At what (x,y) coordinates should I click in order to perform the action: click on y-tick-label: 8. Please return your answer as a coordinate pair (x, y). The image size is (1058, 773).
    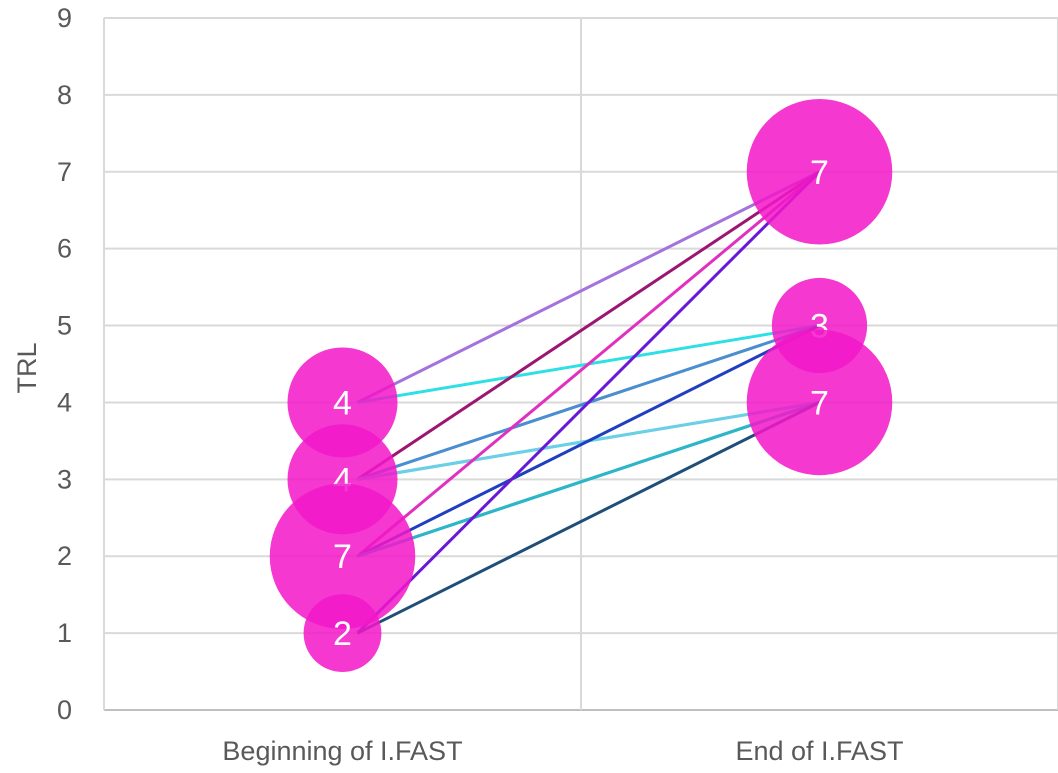
    Looking at the image, I should click on (64, 95).